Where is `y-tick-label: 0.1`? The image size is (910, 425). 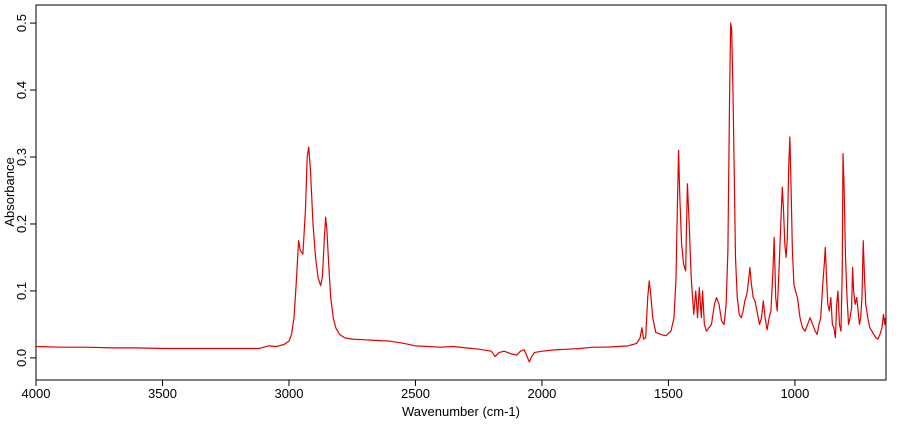 y-tick-label: 0.1 is located at coordinates (21, 291).